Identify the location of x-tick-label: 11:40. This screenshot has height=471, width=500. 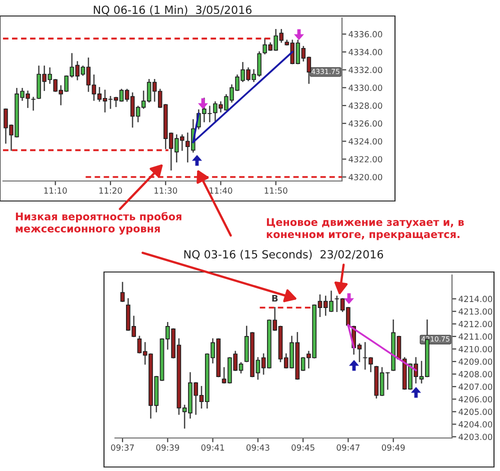
(221, 190).